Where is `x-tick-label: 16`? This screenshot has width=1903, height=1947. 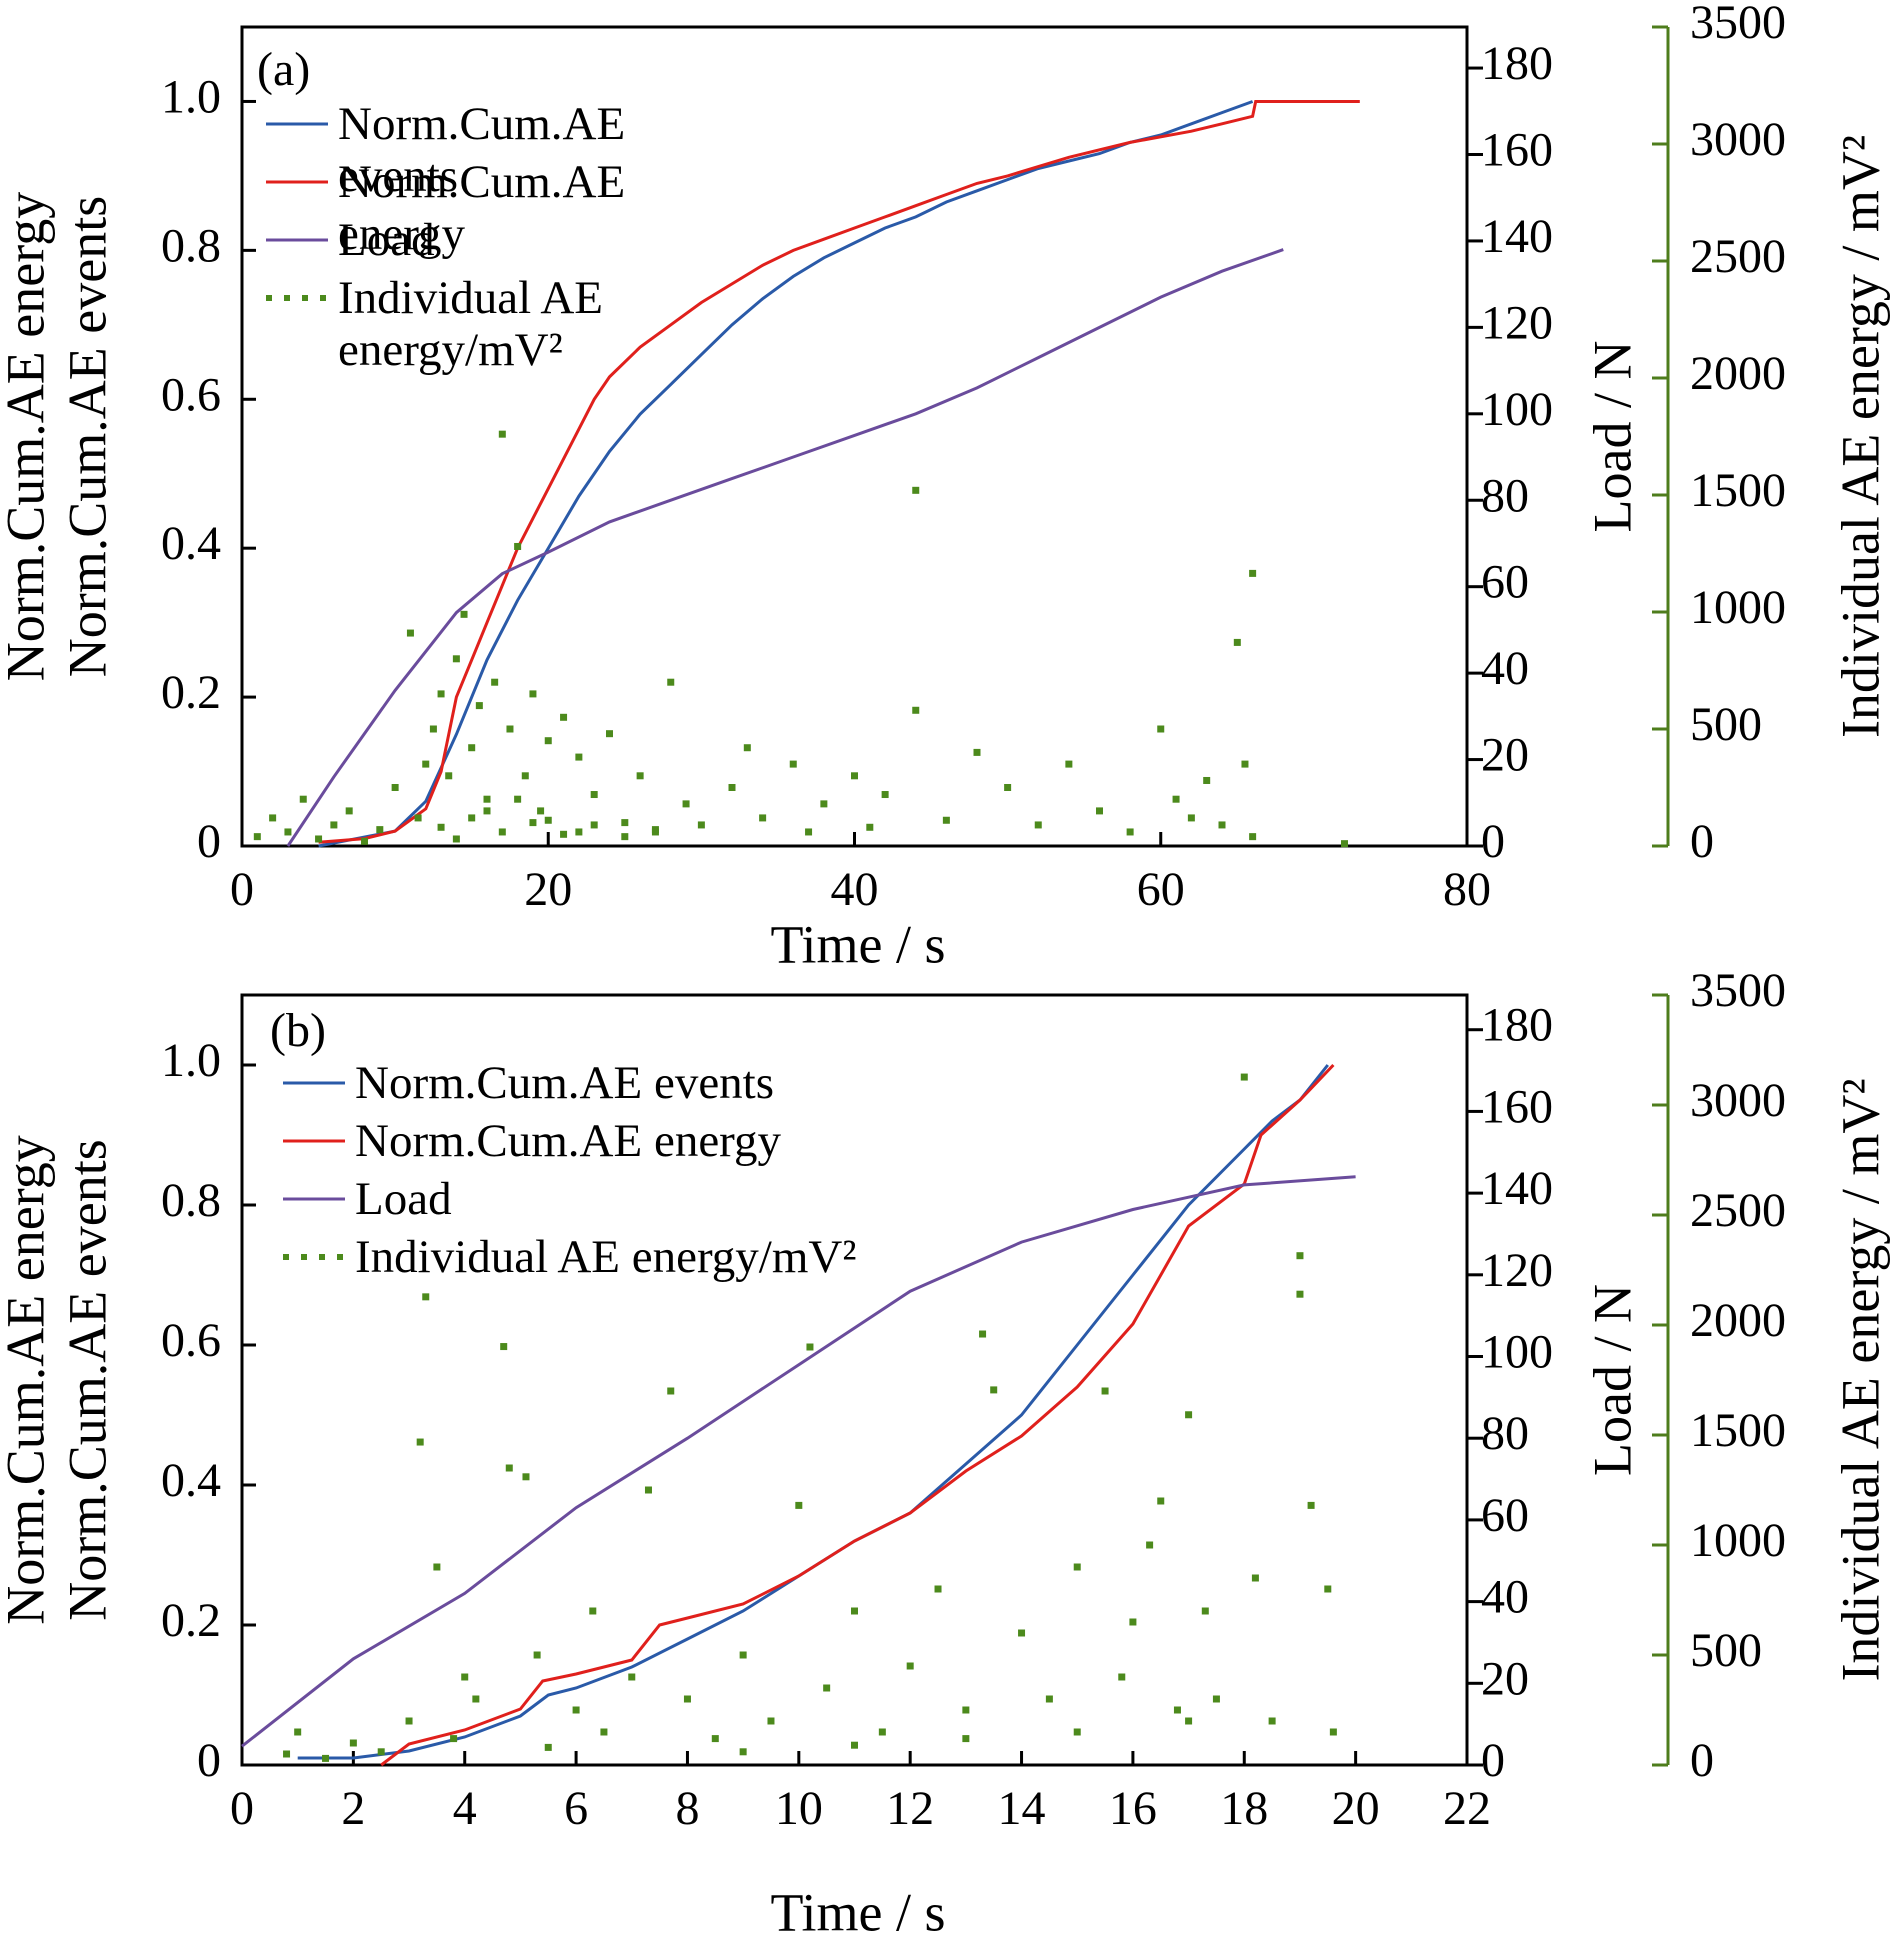 x-tick-label: 16 is located at coordinates (1133, 1808).